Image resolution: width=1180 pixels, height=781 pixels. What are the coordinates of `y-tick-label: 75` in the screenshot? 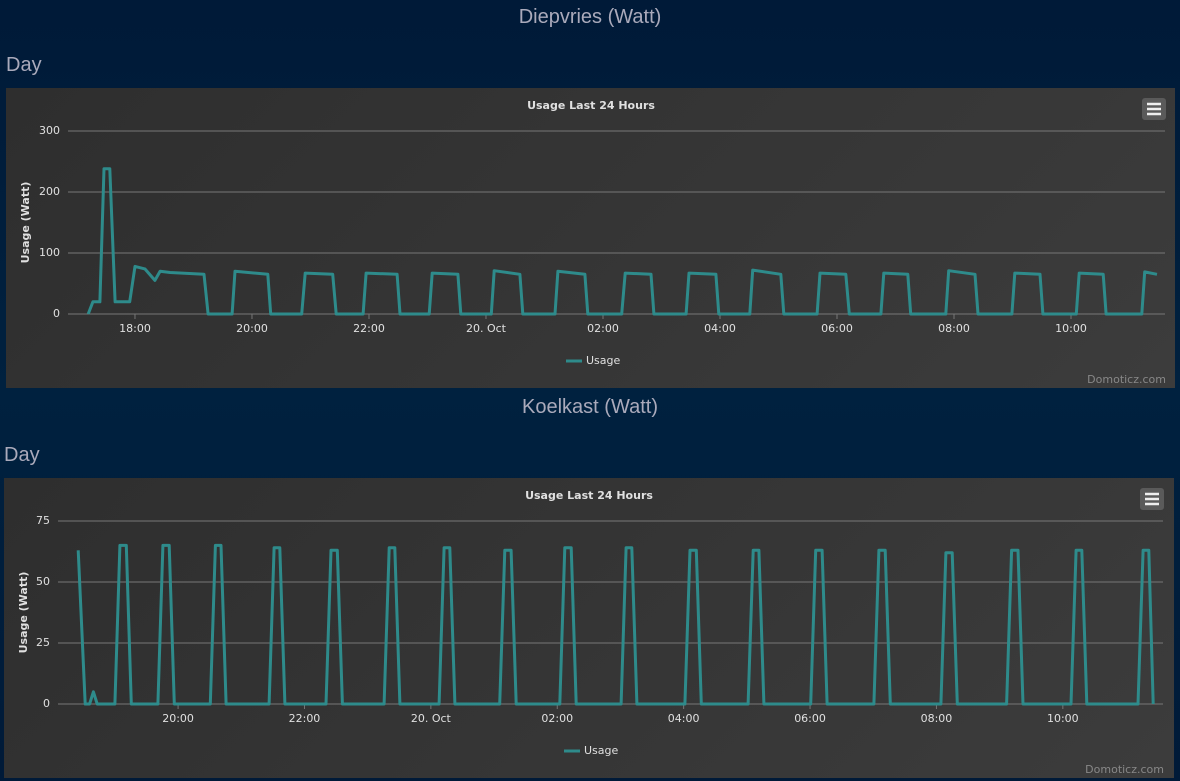 It's located at (43, 520).